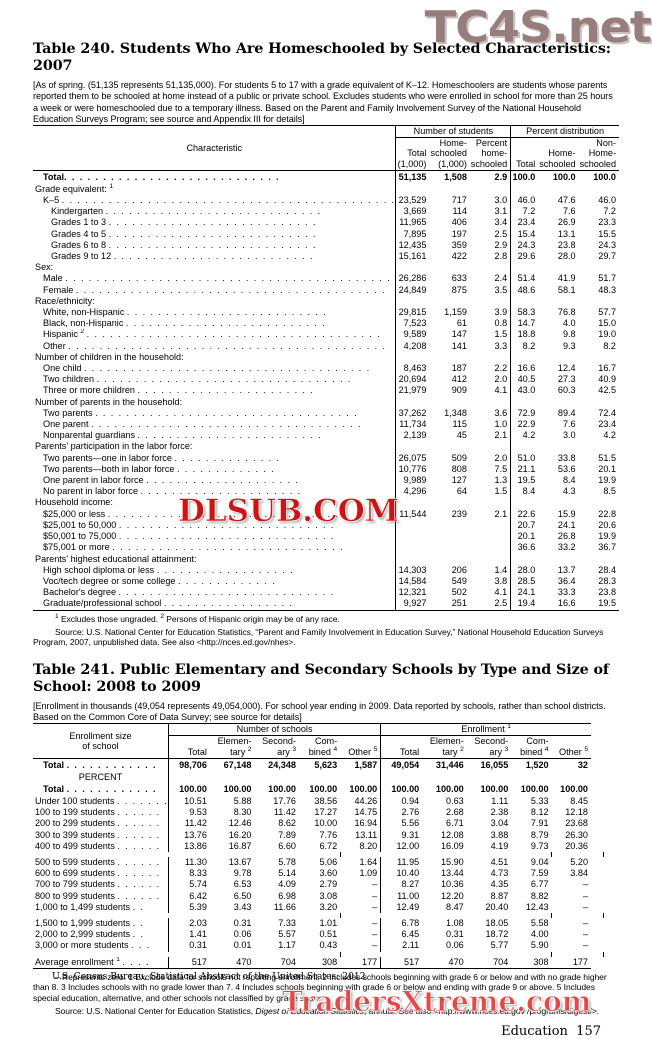 This screenshot has height=1039, width=652. What do you see at coordinates (412, 469) in the screenshot?
I see `cell-total-1000: 10,776` at bounding box center [412, 469].